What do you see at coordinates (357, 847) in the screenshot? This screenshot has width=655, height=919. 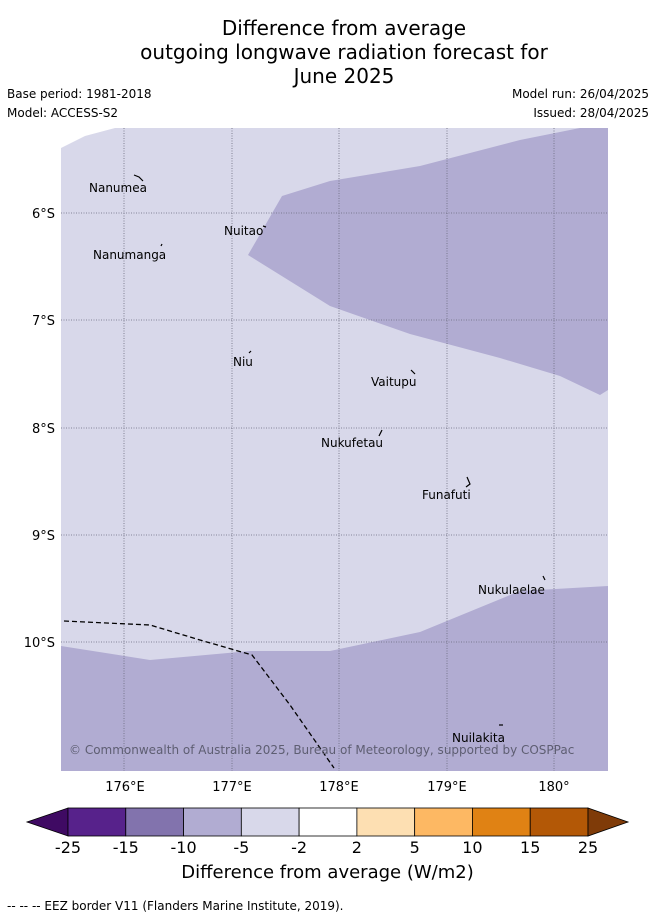 I see `colorbar-tick-label: 2` at bounding box center [357, 847].